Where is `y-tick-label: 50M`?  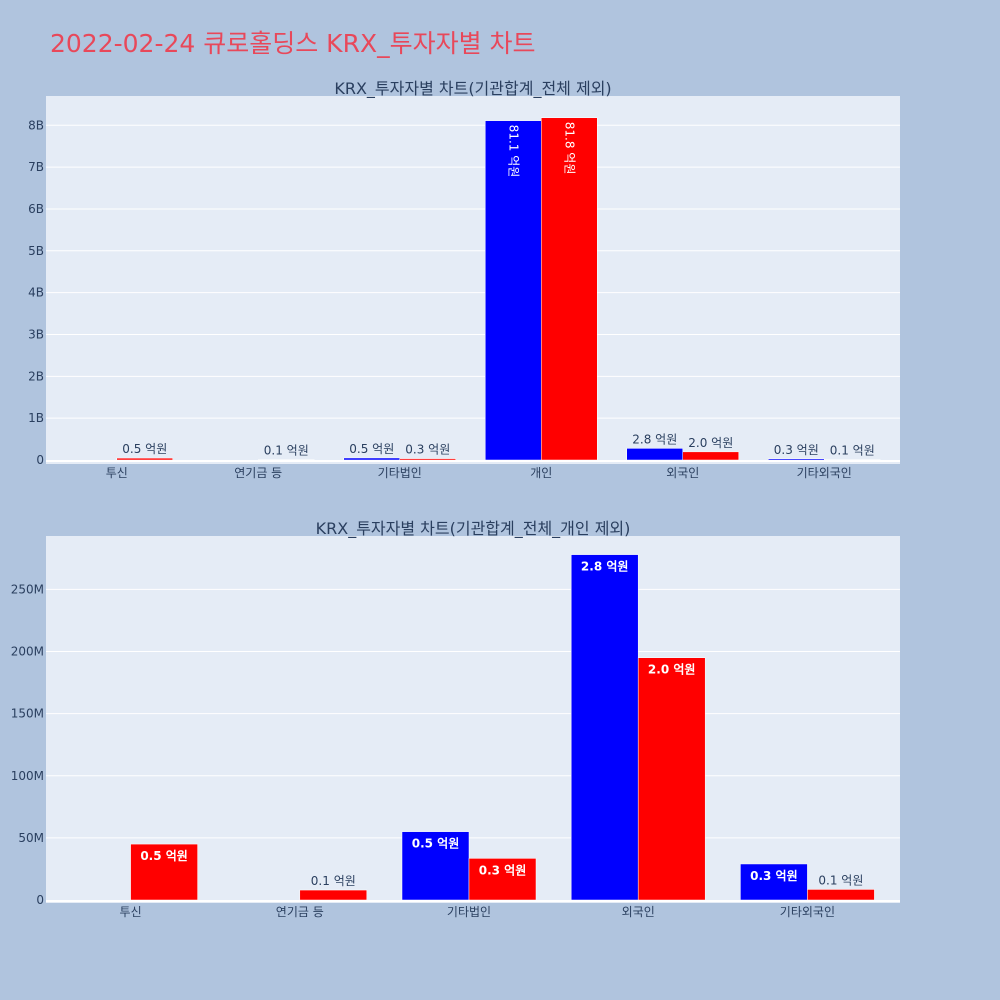
y-tick-label: 50M is located at coordinates (31, 838).